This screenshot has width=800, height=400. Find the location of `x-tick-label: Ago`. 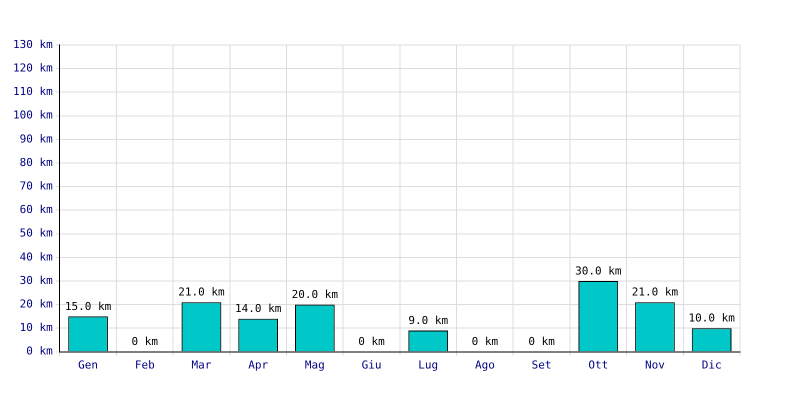

x-tick-label: Ago is located at coordinates (484, 365).